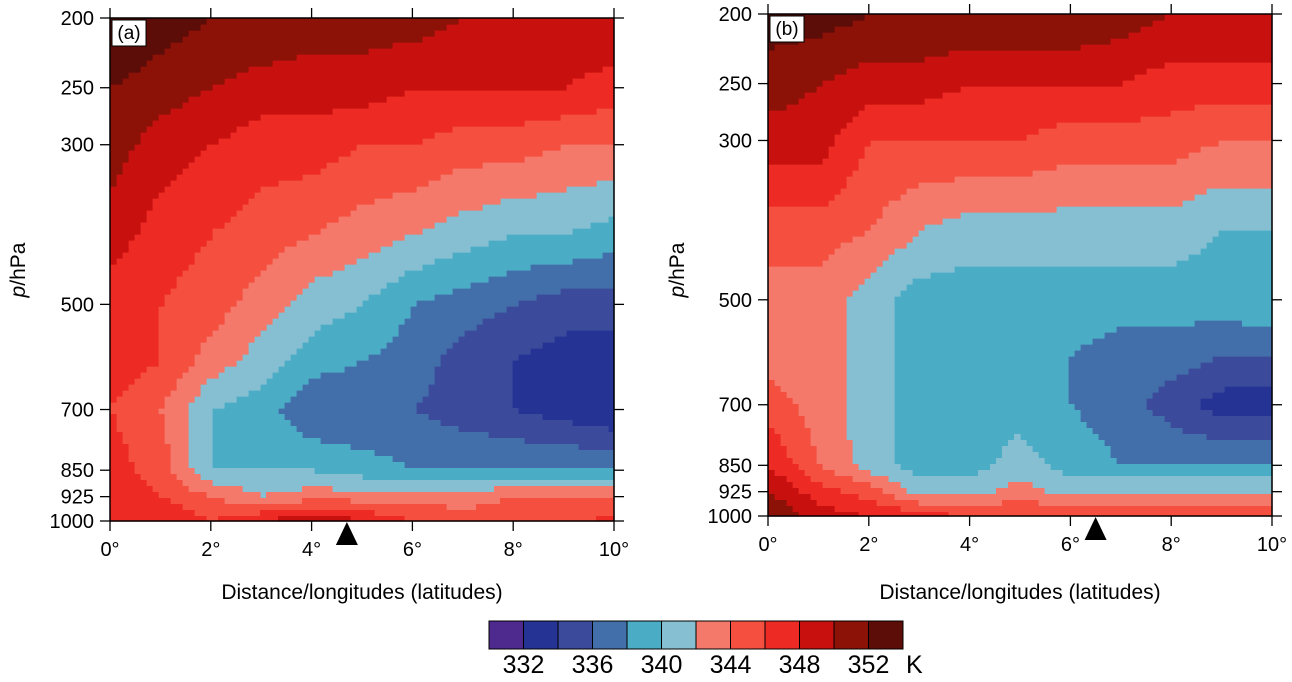  Describe the element at coordinates (735, 141) in the screenshot. I see `panel-b-y-tick-label: 300` at that location.